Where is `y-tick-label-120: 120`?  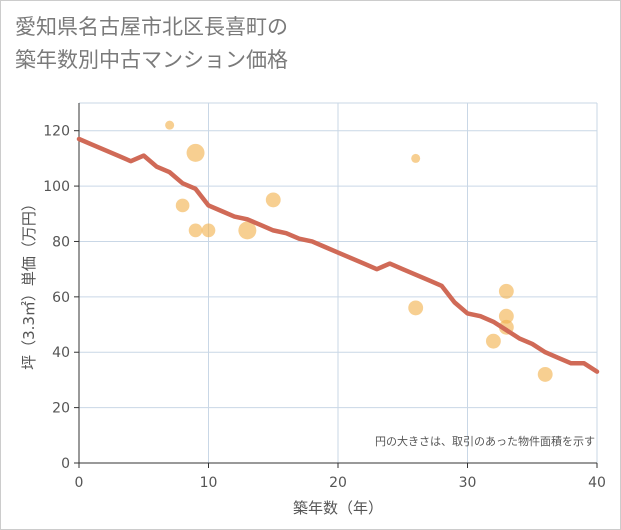
y-tick-label-120: 120 is located at coordinates (56, 132).